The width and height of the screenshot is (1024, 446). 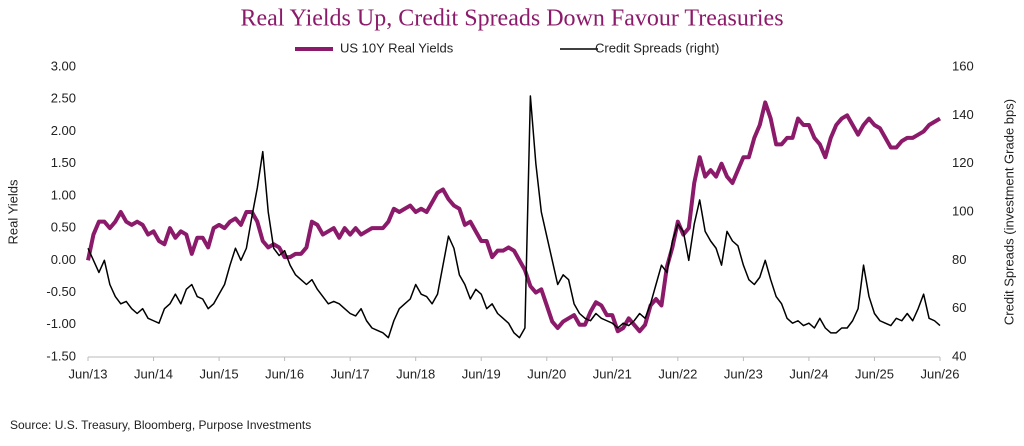 I want to click on y-tick-label: -0.50, so click(x=61, y=291).